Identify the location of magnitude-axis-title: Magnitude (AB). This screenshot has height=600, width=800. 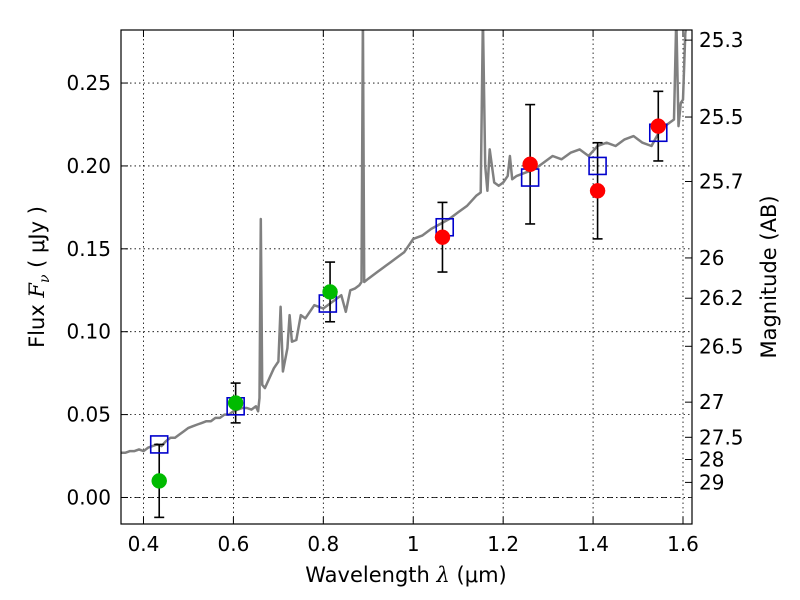
(769, 276).